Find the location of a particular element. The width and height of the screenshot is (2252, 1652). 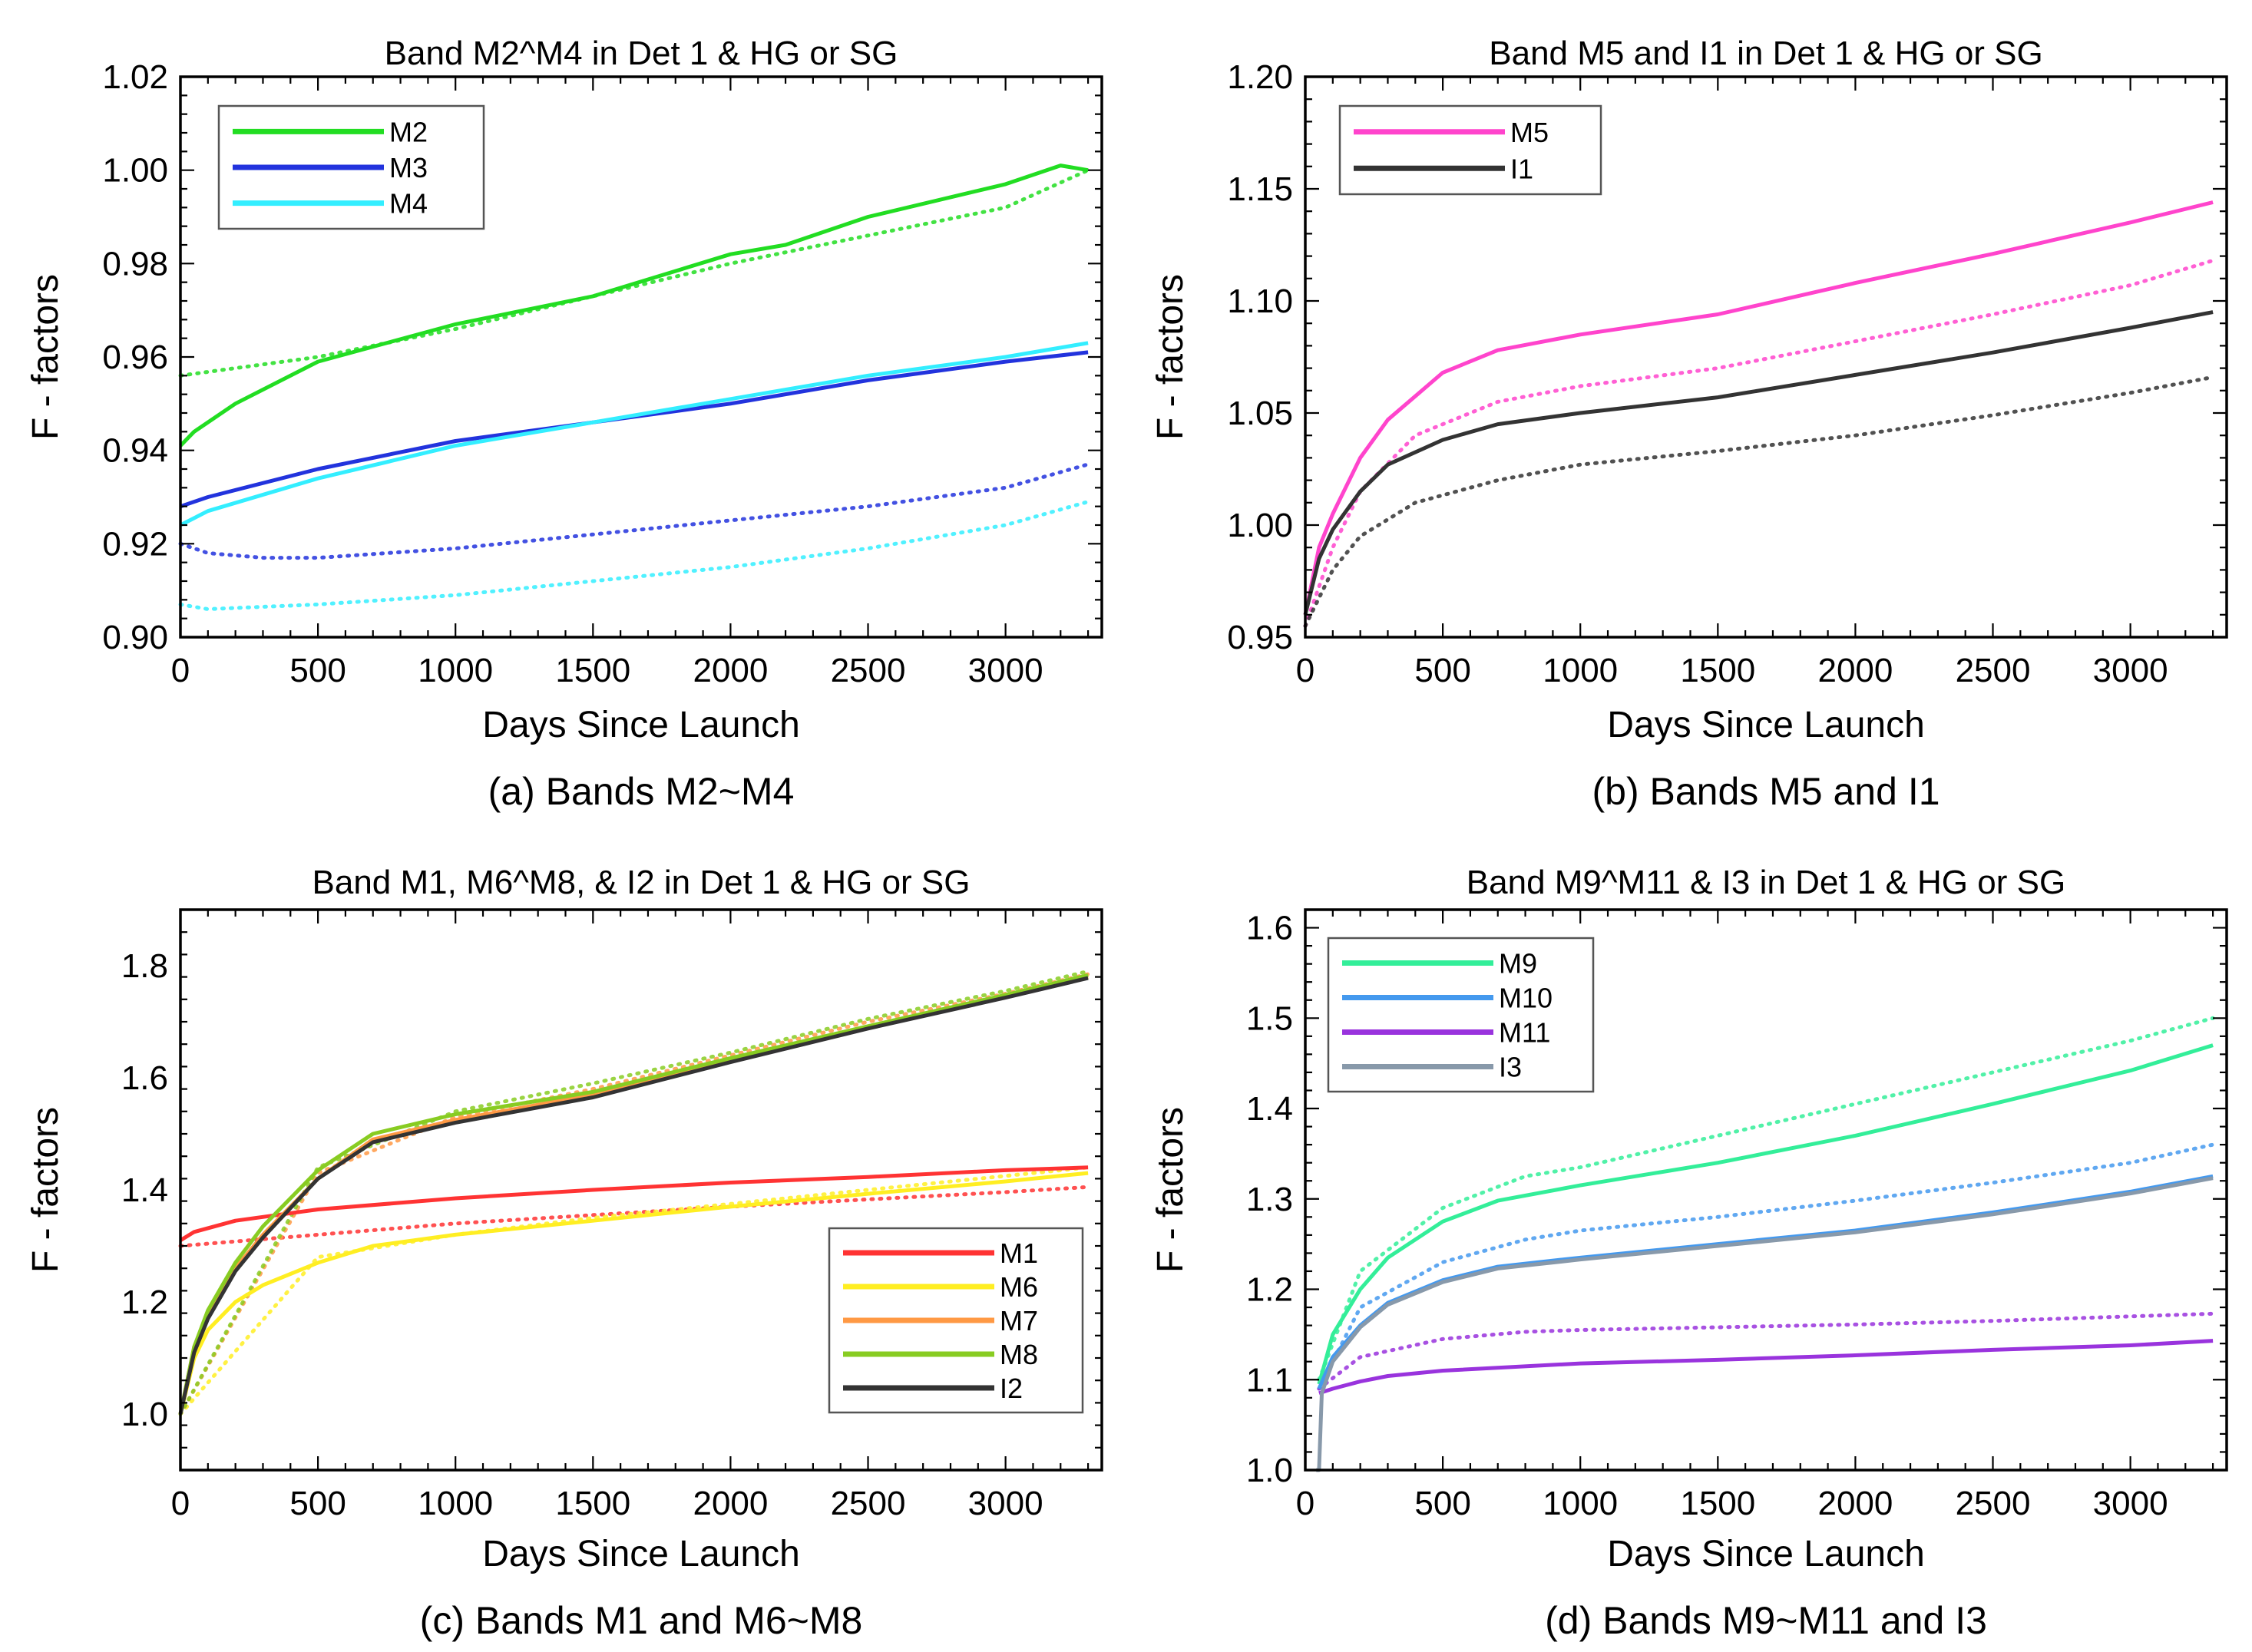

series-i1-reference-line is located at coordinates (1759, 501).